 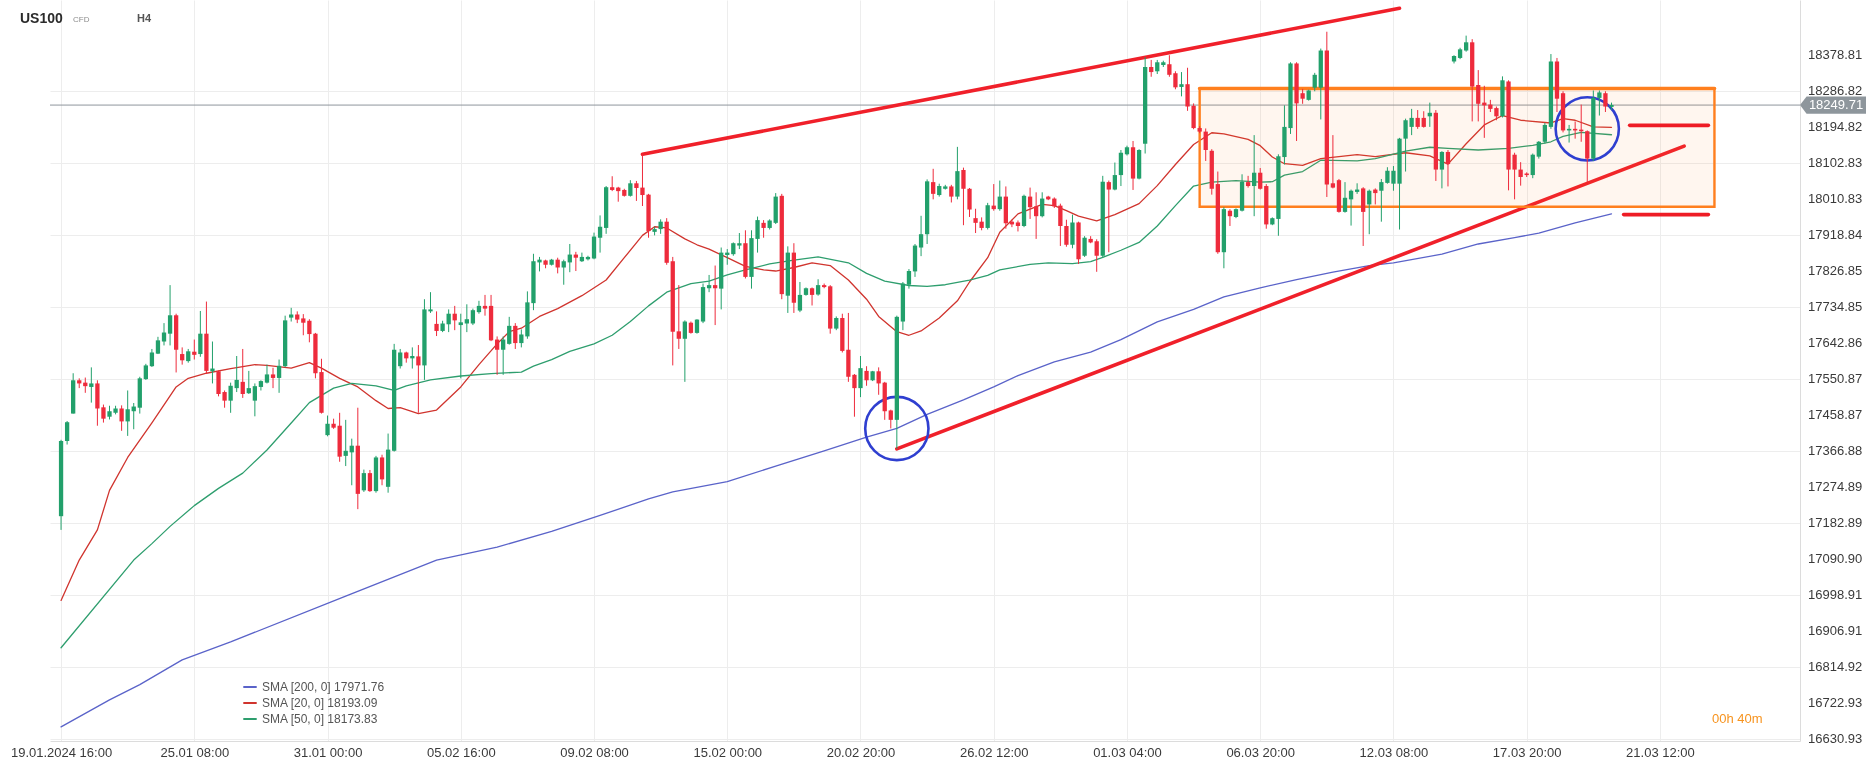 What do you see at coordinates (61, 752) in the screenshot?
I see `x-tick-label: 19.01.2024 16:00` at bounding box center [61, 752].